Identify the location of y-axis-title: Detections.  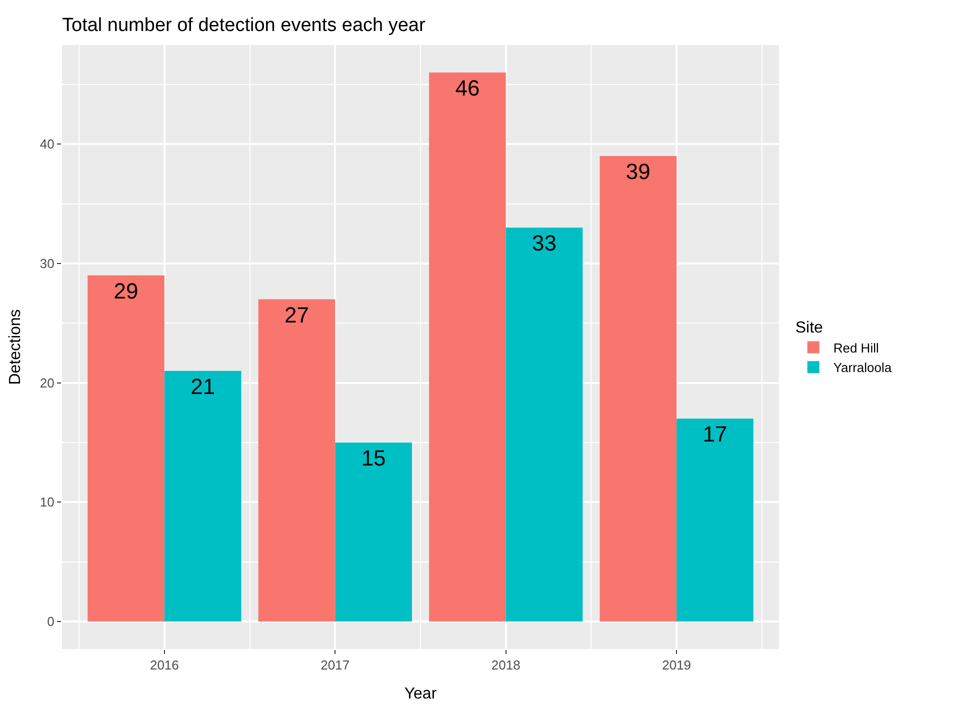
(15, 347).